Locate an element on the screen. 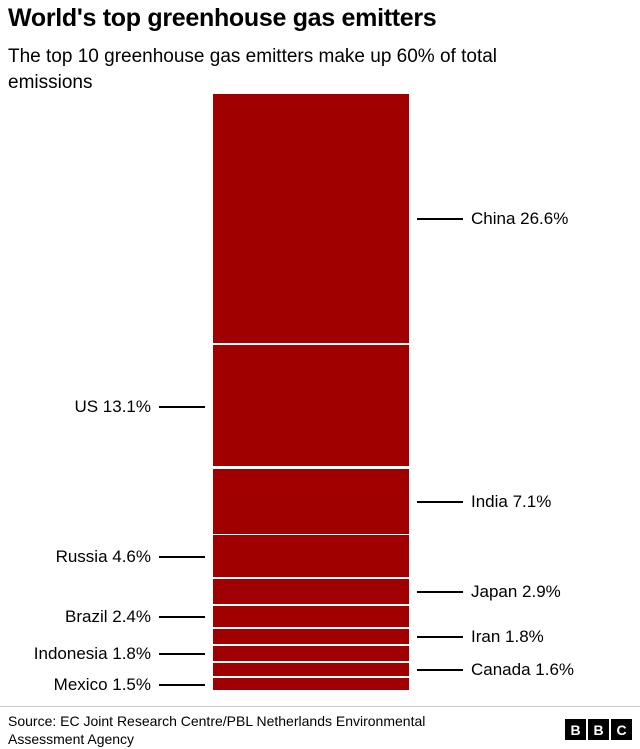  footer-divider is located at coordinates (320, 706).